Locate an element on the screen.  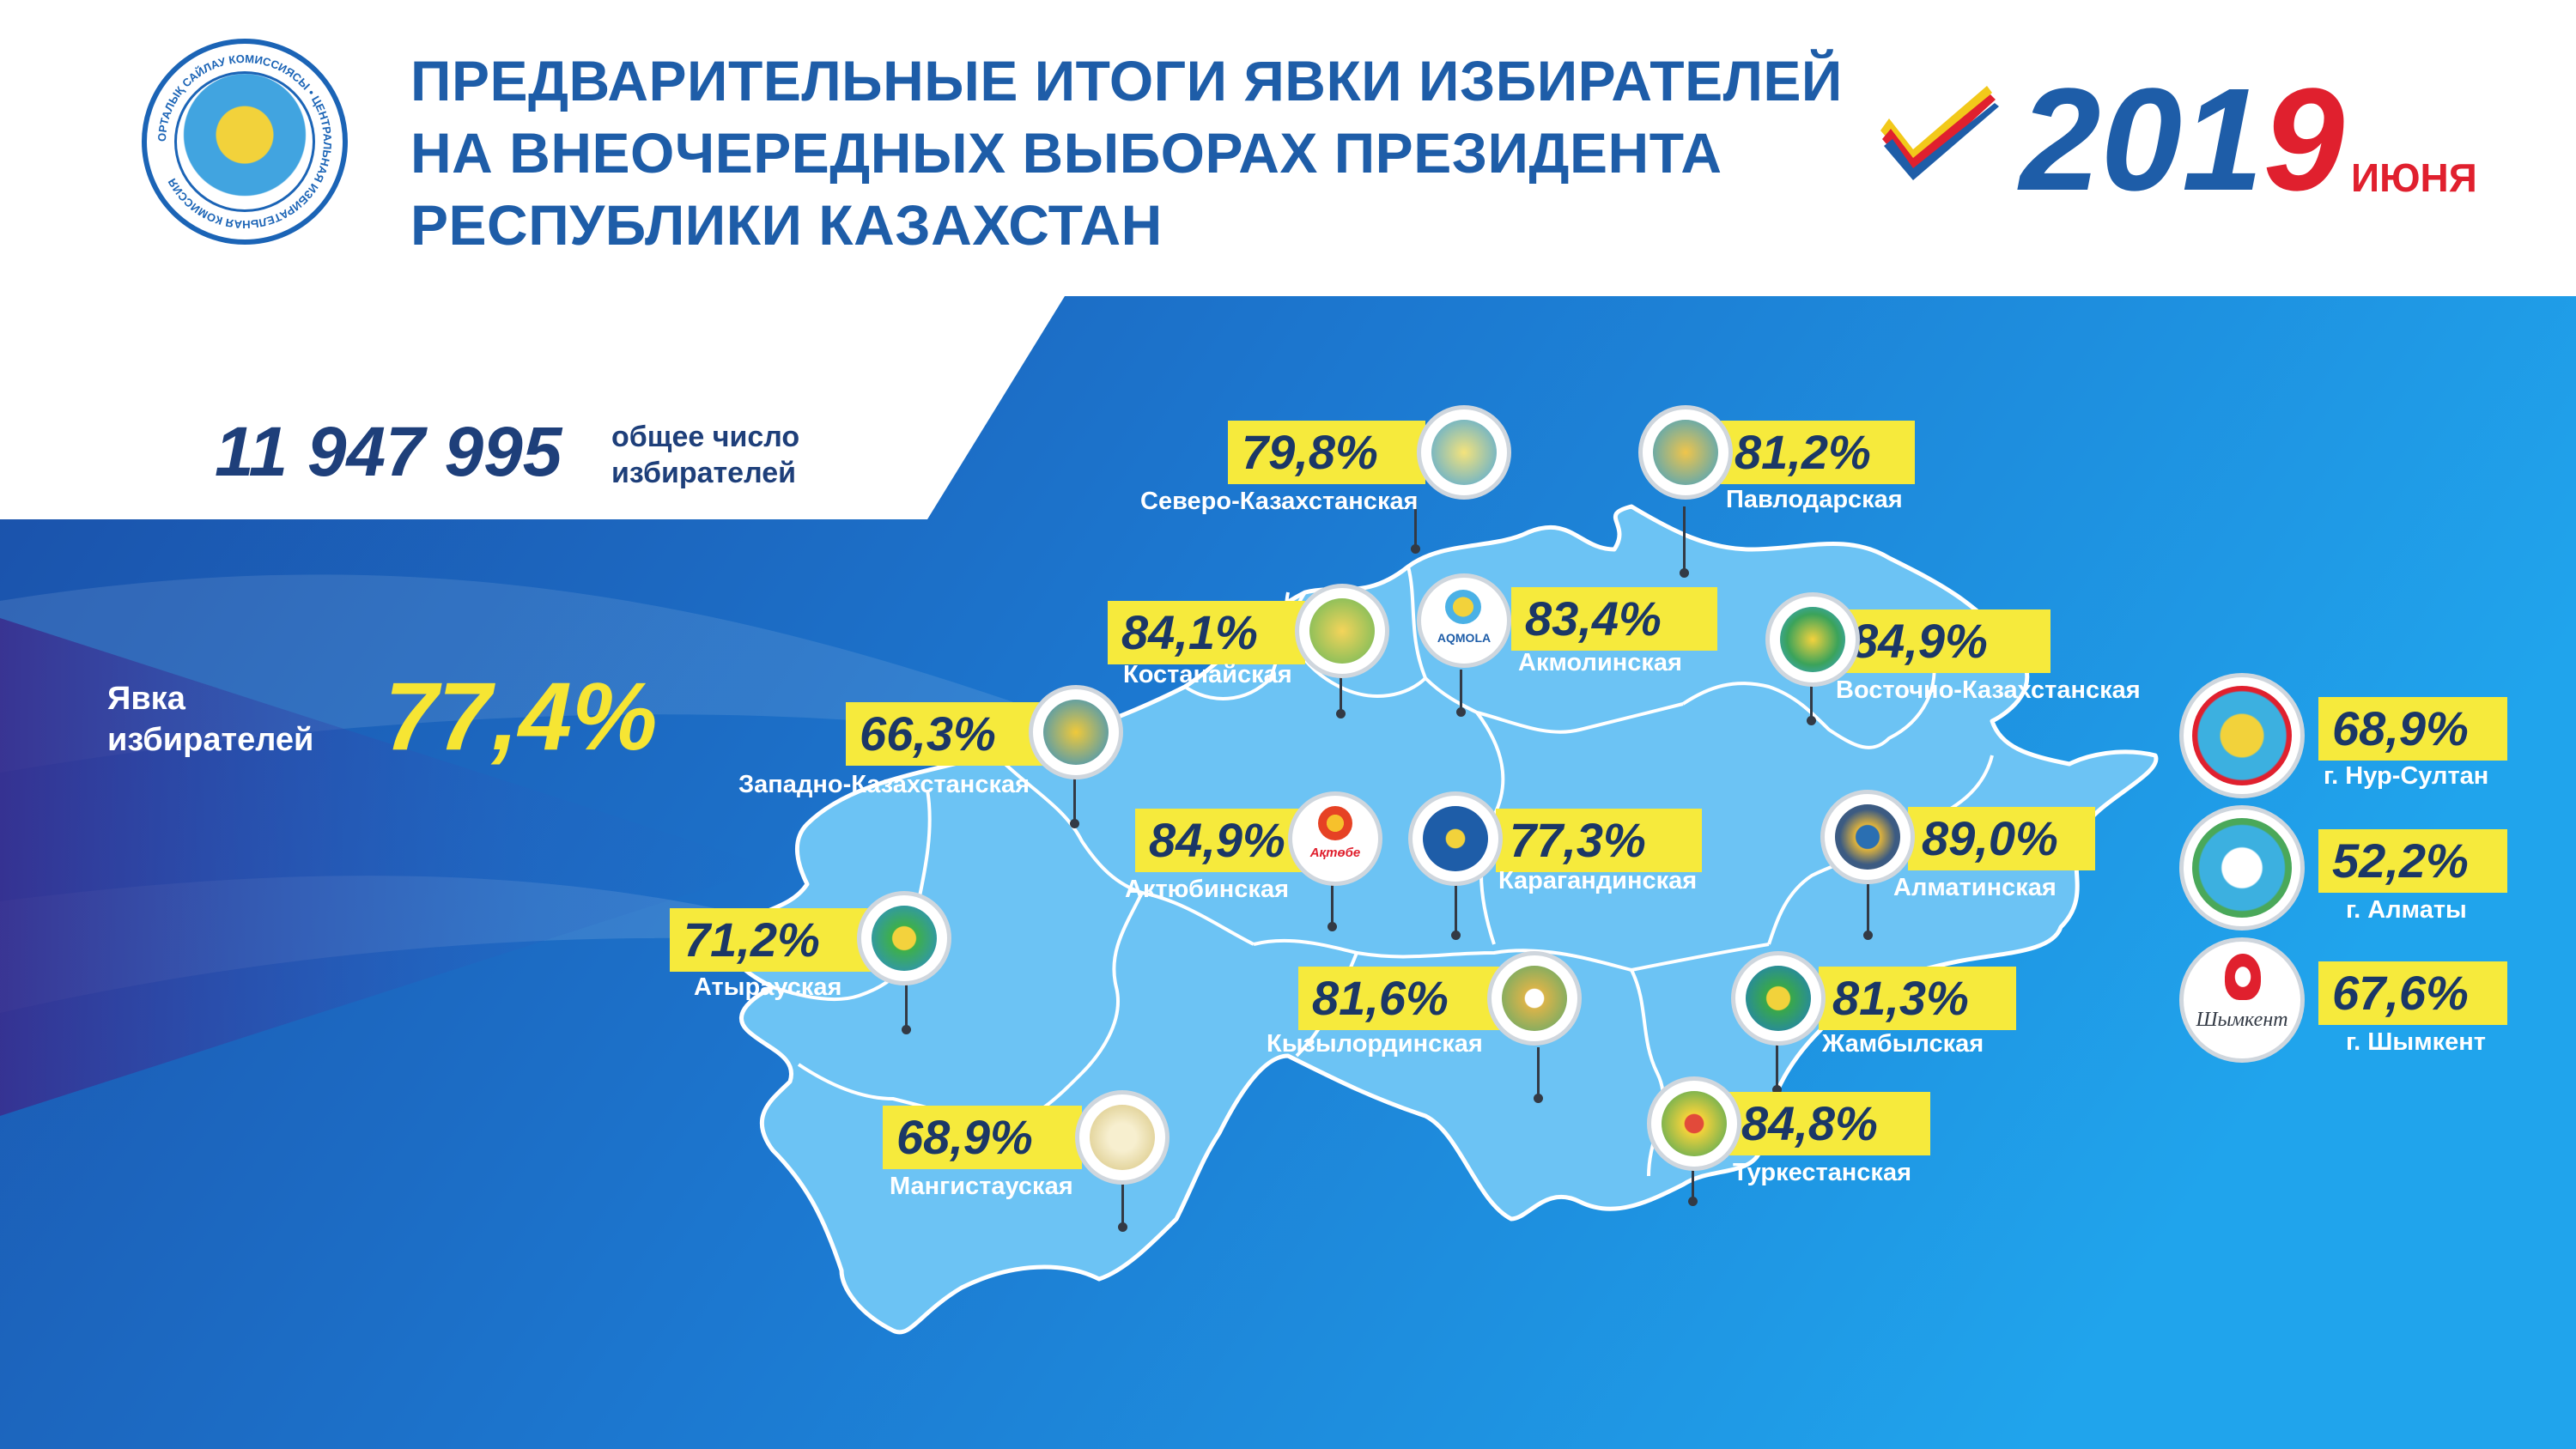
city-name: г. Шымкент is located at coordinates (2416, 1042).